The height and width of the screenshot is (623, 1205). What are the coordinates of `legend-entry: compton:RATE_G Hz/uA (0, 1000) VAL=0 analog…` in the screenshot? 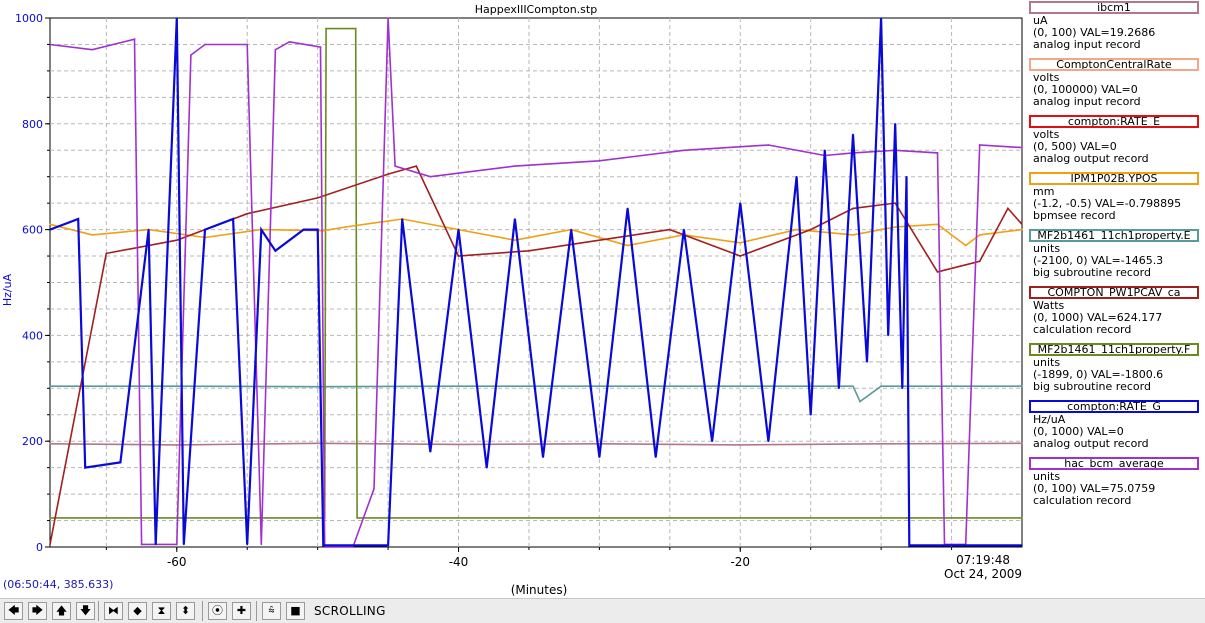 It's located at (1116, 427).